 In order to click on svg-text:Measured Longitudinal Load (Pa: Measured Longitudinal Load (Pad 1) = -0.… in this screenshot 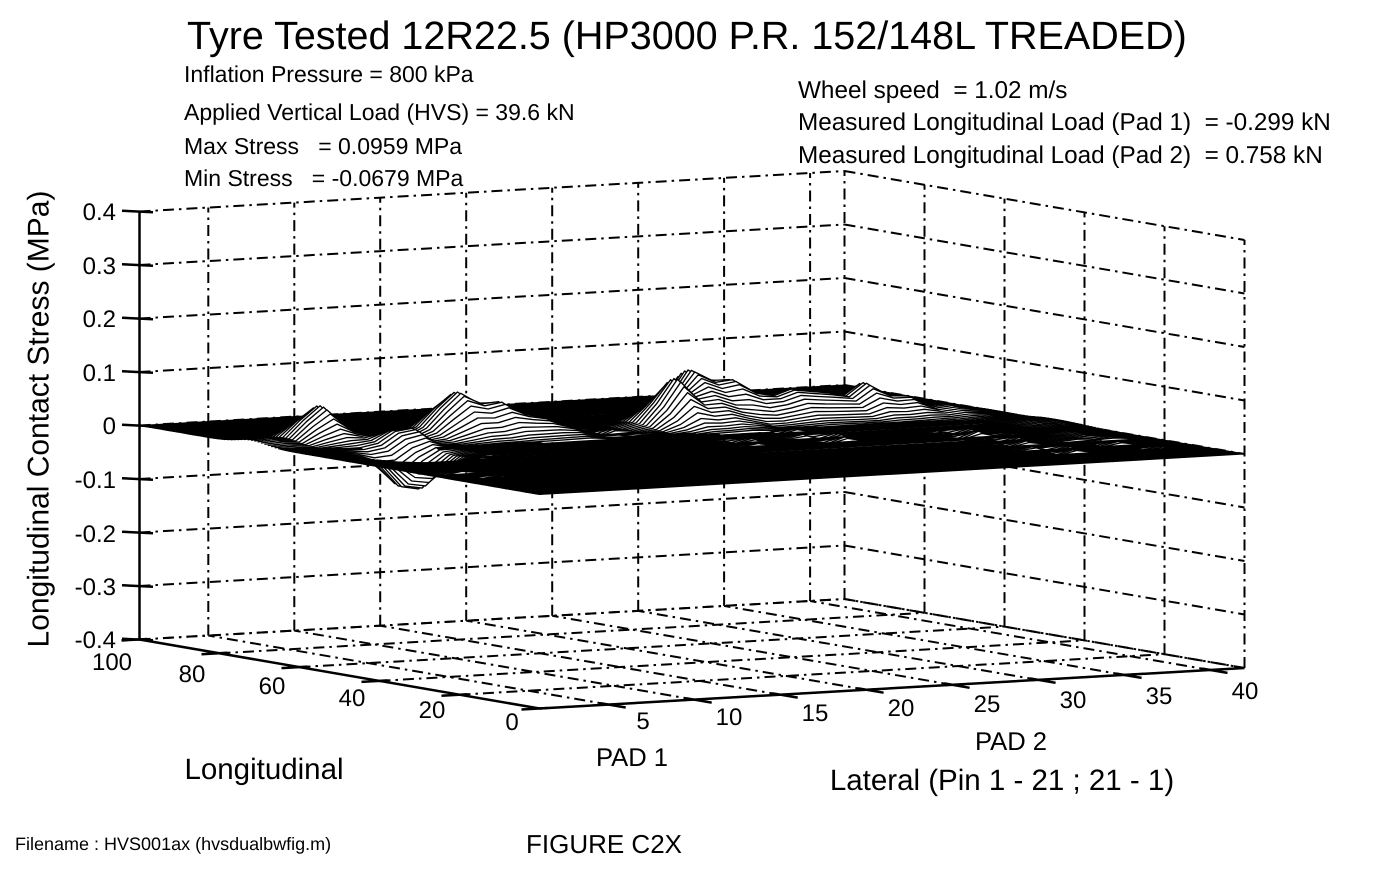, I will do `click(1064, 122)`.